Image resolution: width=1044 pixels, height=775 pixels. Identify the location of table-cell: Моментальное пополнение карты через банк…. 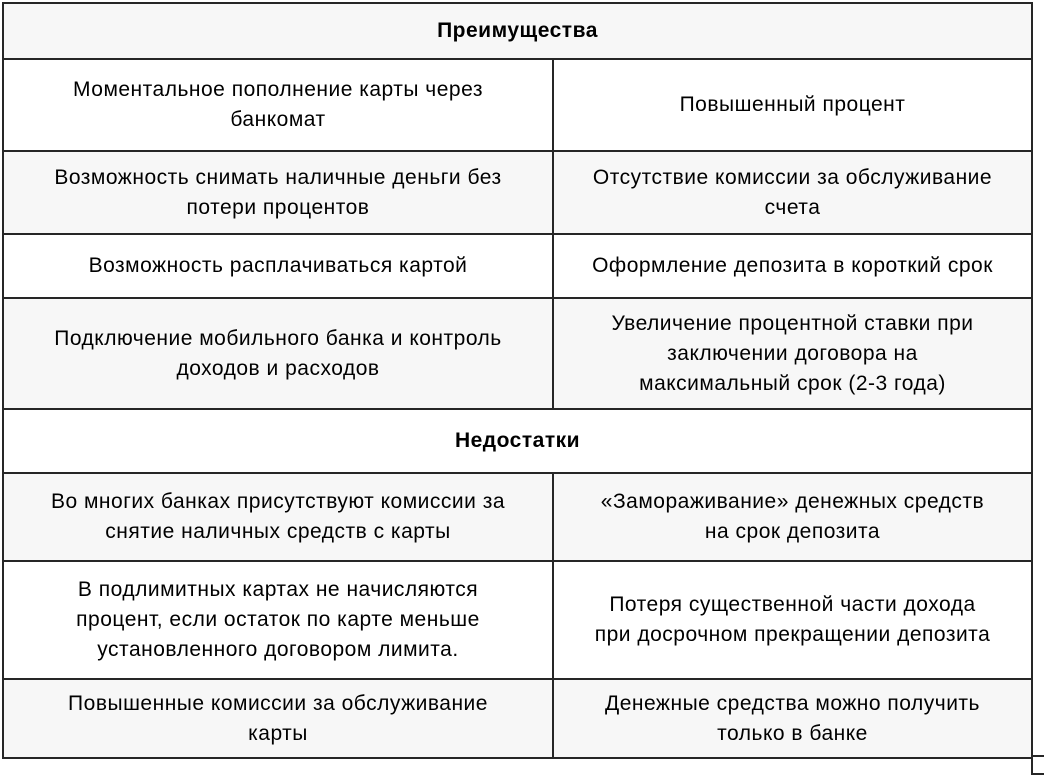
(278, 105).